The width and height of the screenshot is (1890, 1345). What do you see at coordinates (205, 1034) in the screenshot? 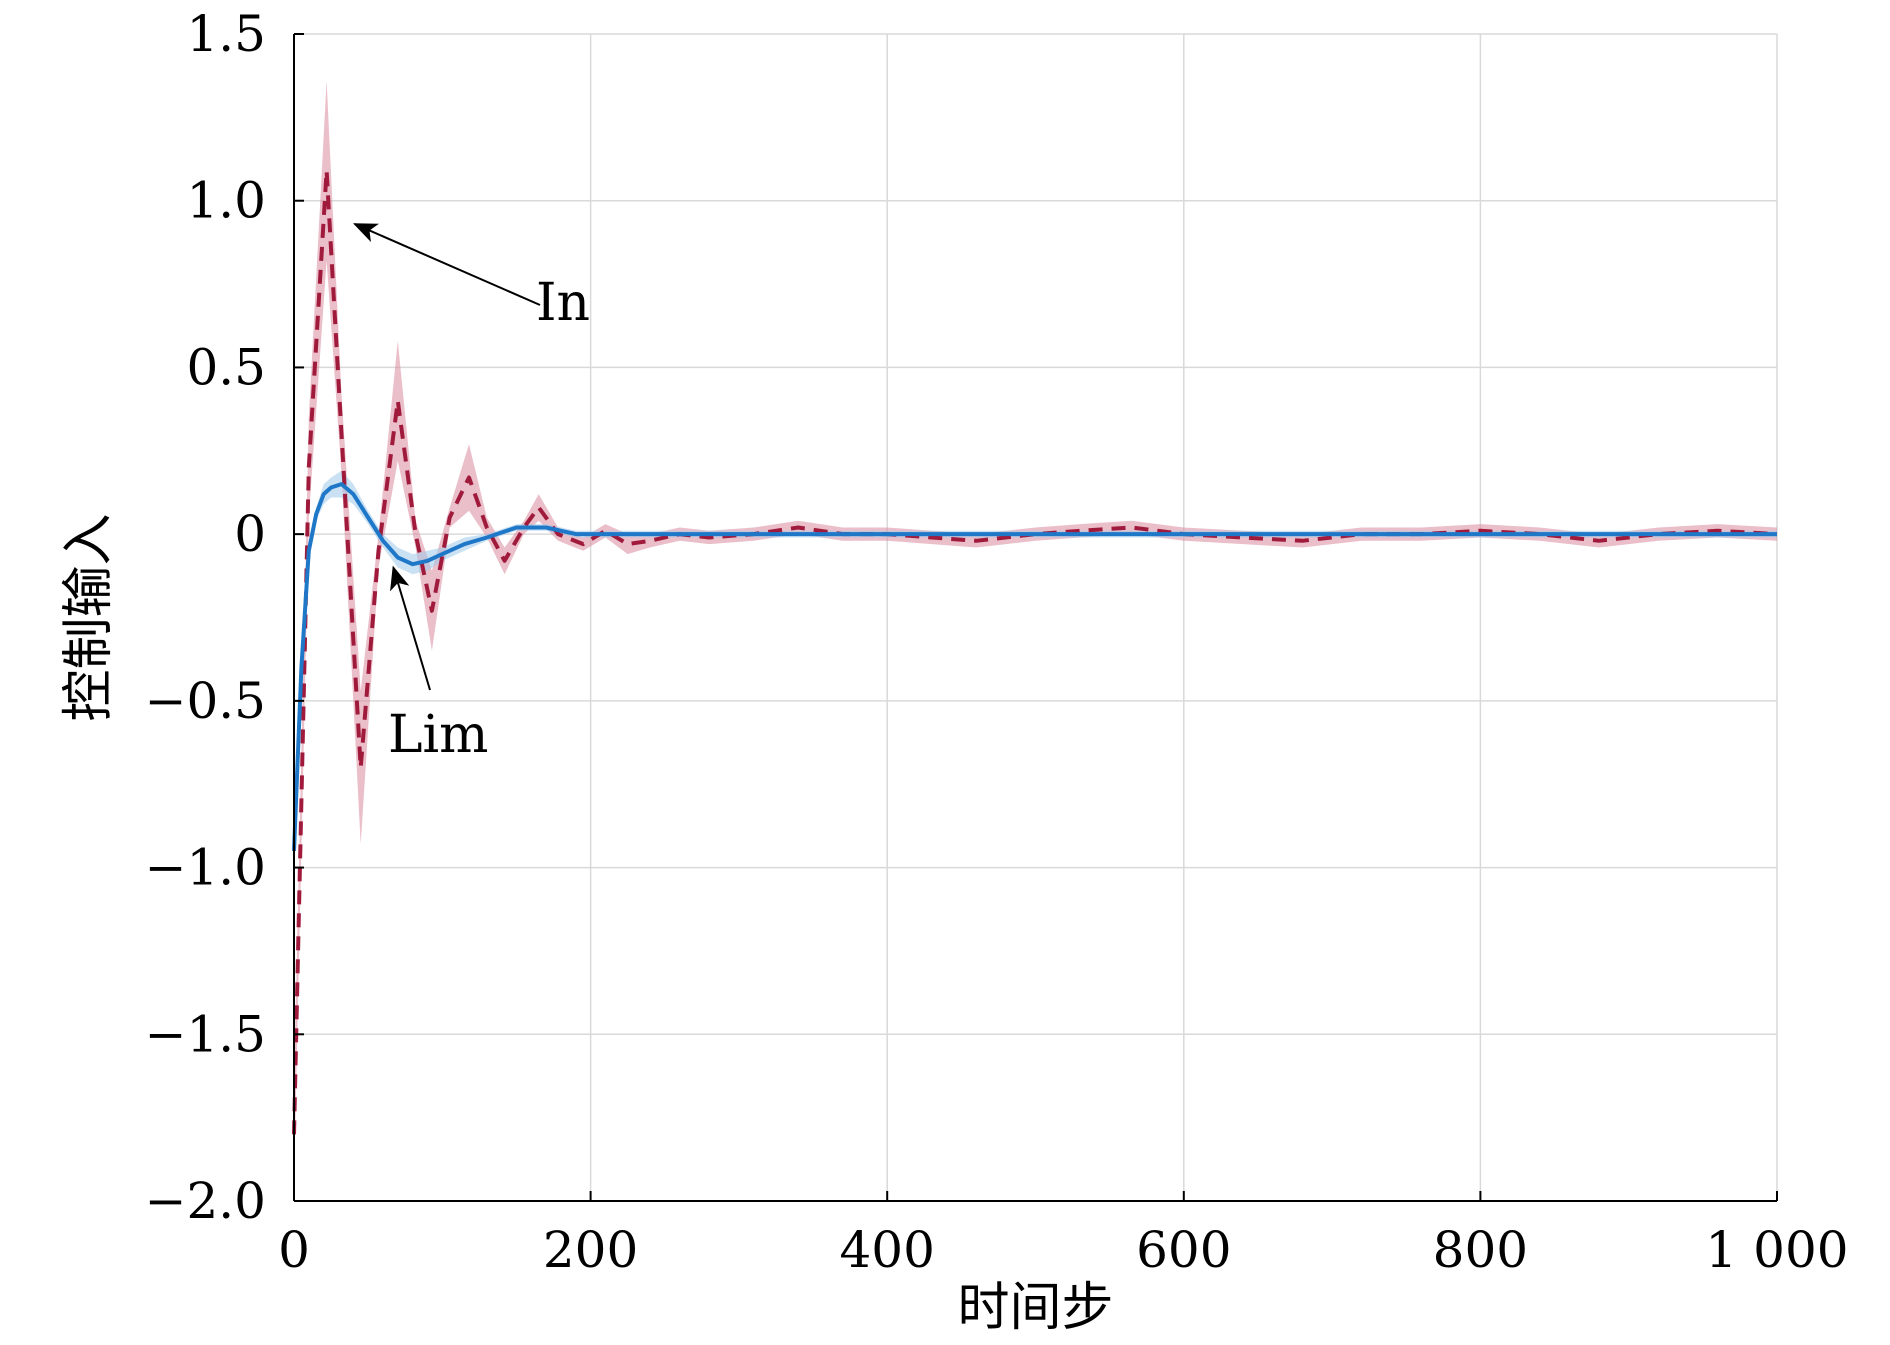
I see `y-tick-label: −1.5` at bounding box center [205, 1034].